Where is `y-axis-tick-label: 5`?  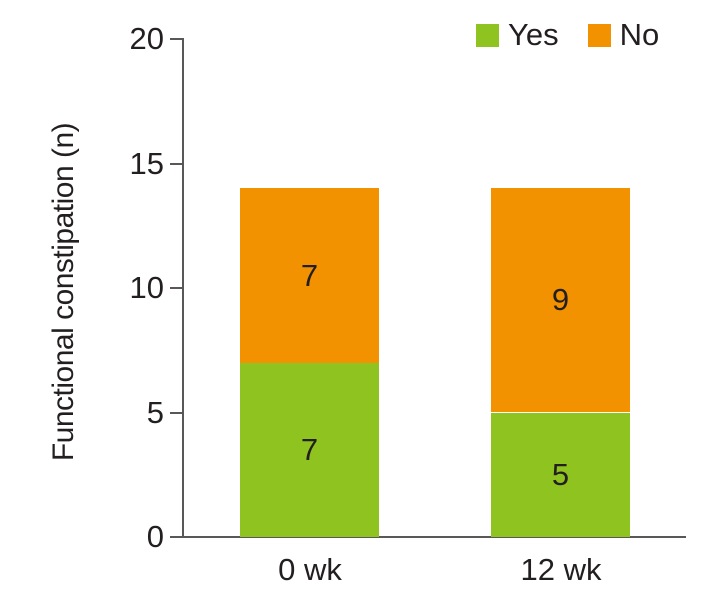
y-axis-tick-label: 5 is located at coordinates (155, 412).